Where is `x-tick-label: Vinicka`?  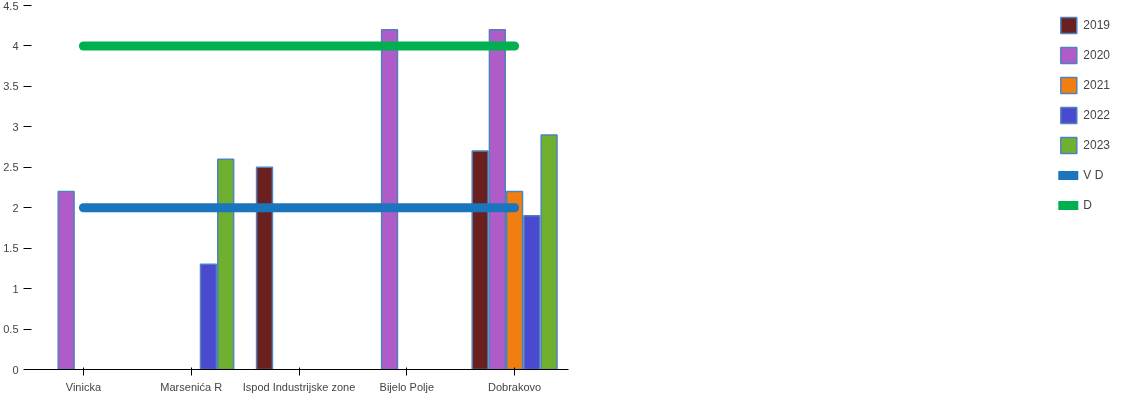
x-tick-label: Vinicka is located at coordinates (83, 386).